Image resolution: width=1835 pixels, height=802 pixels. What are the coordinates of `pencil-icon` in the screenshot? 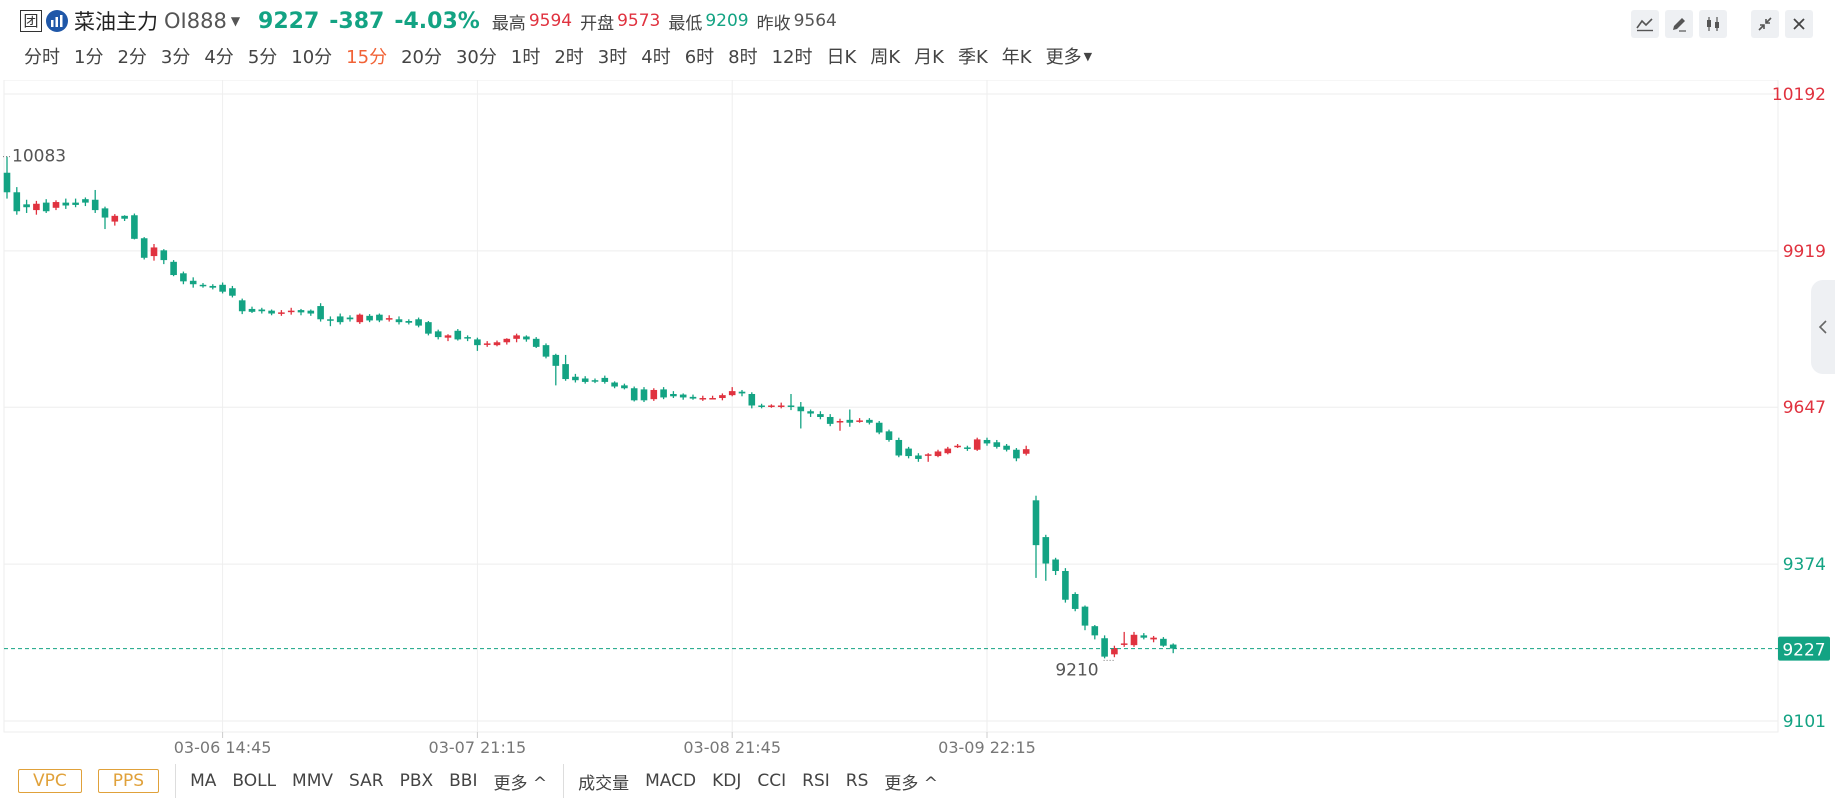 It's located at (1679, 24).